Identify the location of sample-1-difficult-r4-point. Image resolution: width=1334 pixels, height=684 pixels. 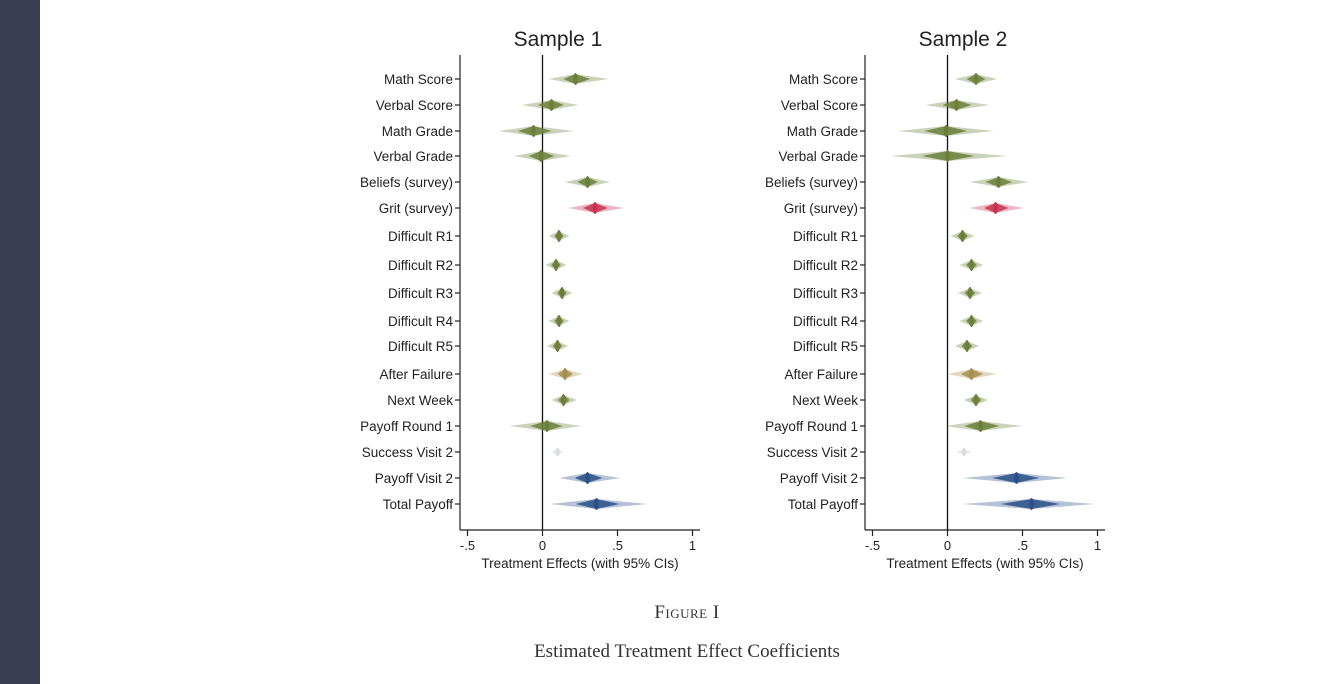
(559, 321).